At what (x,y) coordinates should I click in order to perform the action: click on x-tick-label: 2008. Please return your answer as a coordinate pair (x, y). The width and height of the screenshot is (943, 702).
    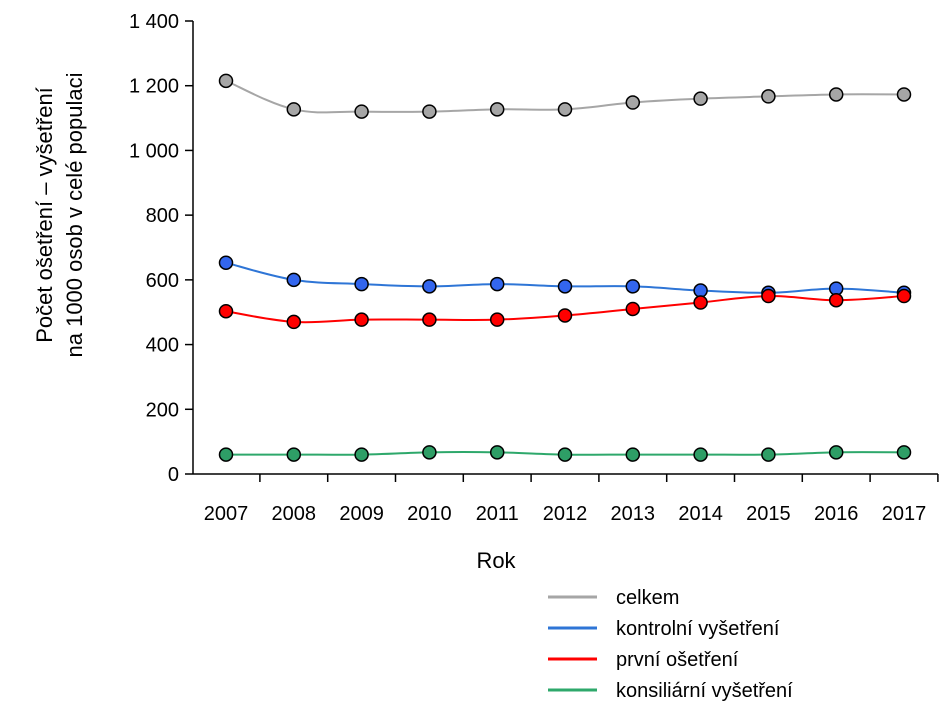
    Looking at the image, I should click on (294, 514).